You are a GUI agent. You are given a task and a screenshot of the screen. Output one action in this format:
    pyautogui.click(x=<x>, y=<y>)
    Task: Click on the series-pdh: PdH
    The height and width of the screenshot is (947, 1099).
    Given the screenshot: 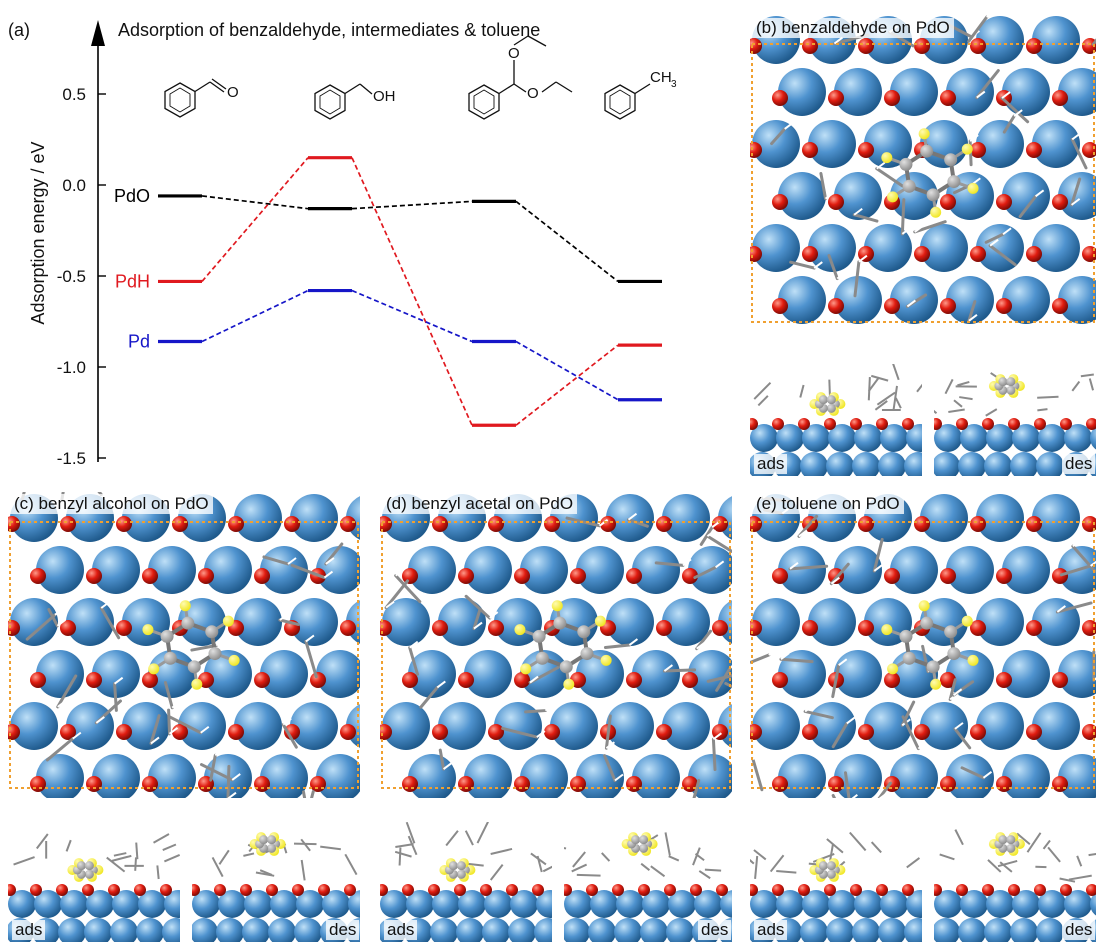 What is the action you would take?
    pyautogui.click(x=388, y=291)
    